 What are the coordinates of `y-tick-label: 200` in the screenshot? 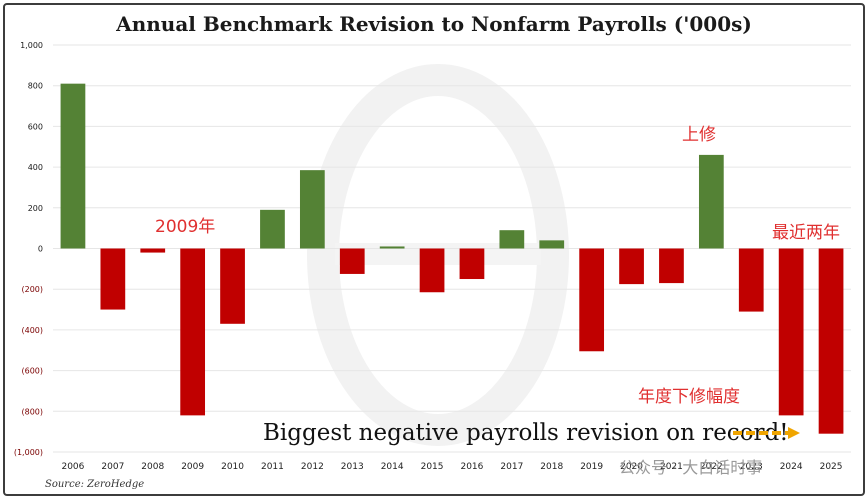 It's located at (35, 208).